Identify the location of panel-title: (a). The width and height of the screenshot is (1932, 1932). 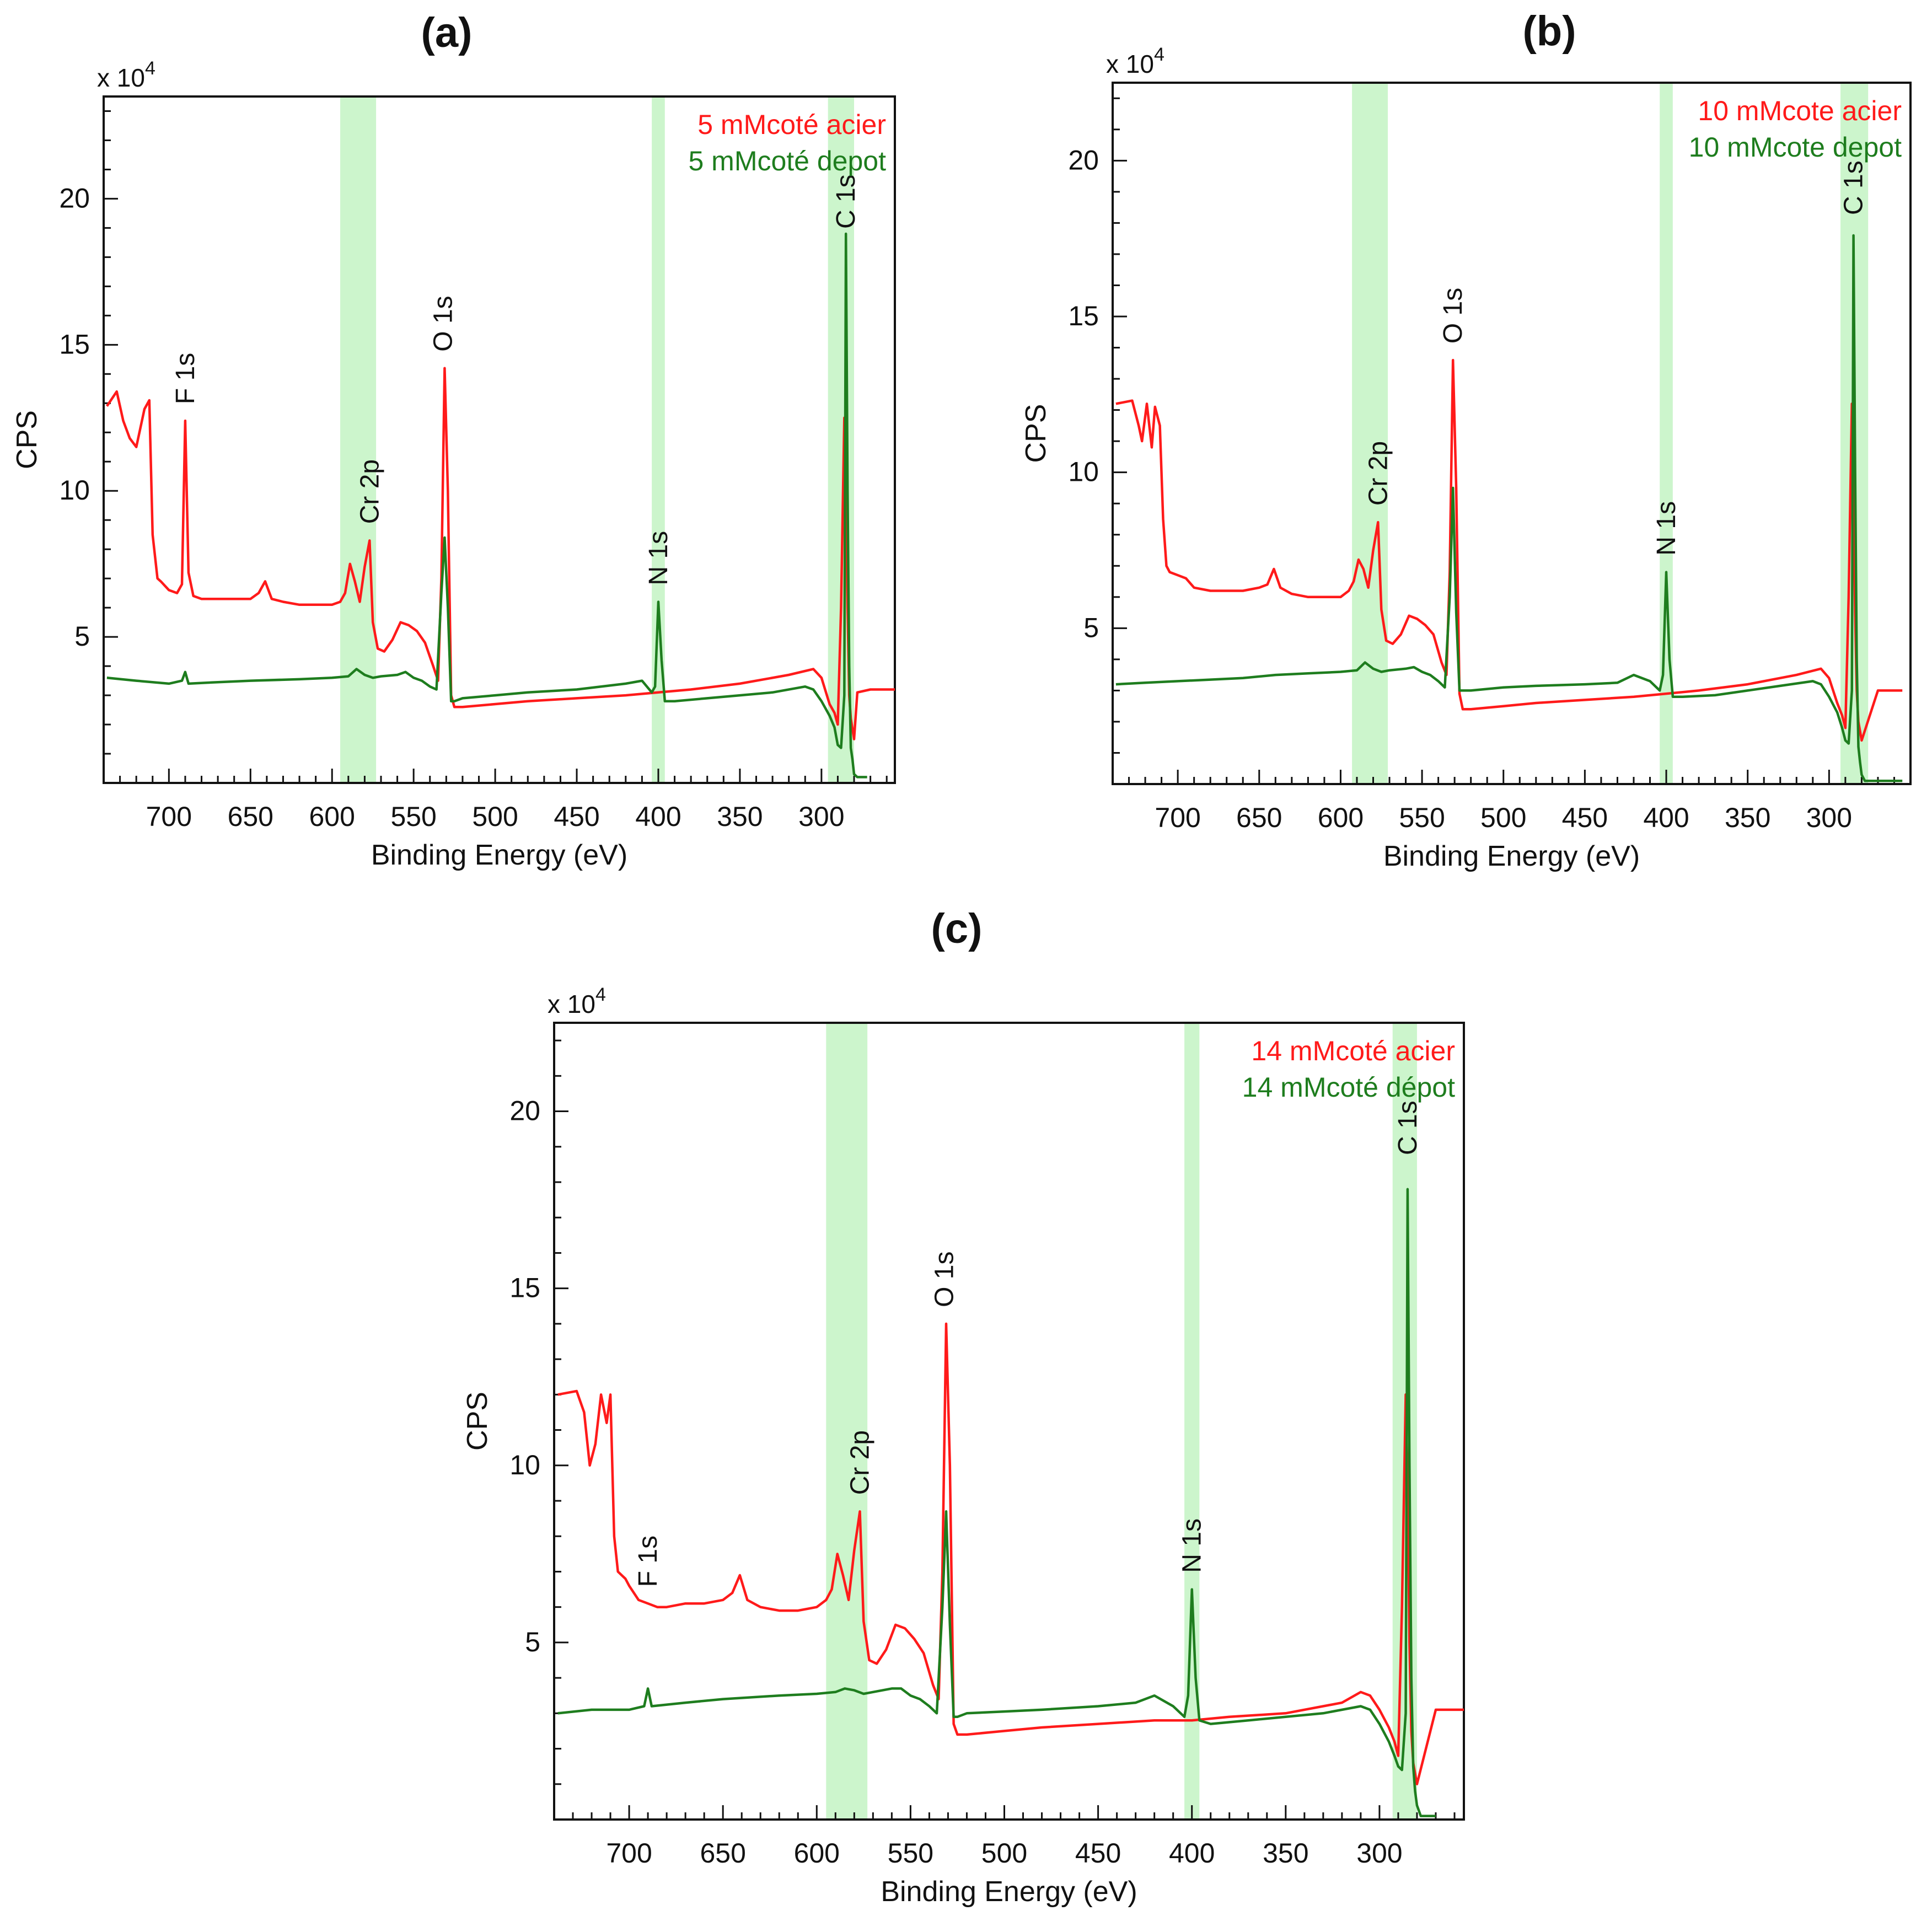
(447, 32).